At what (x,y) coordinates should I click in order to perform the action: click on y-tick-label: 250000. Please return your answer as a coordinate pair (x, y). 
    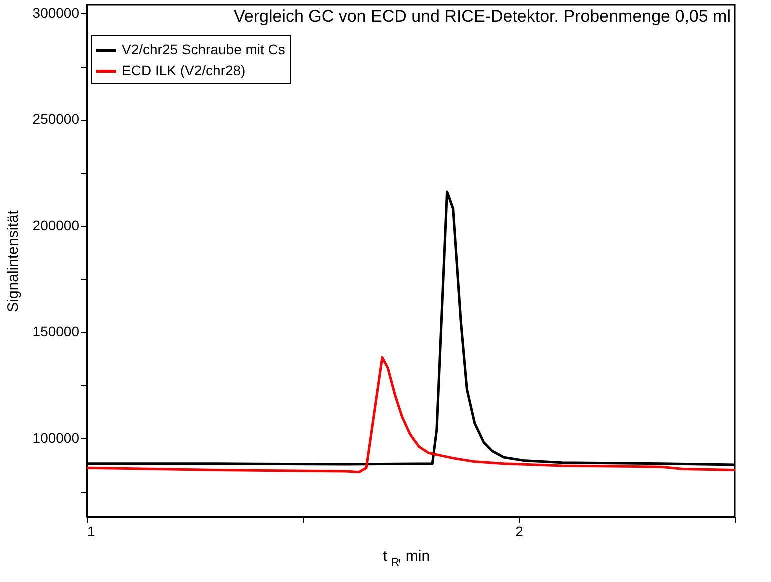
    Looking at the image, I should click on (56, 119).